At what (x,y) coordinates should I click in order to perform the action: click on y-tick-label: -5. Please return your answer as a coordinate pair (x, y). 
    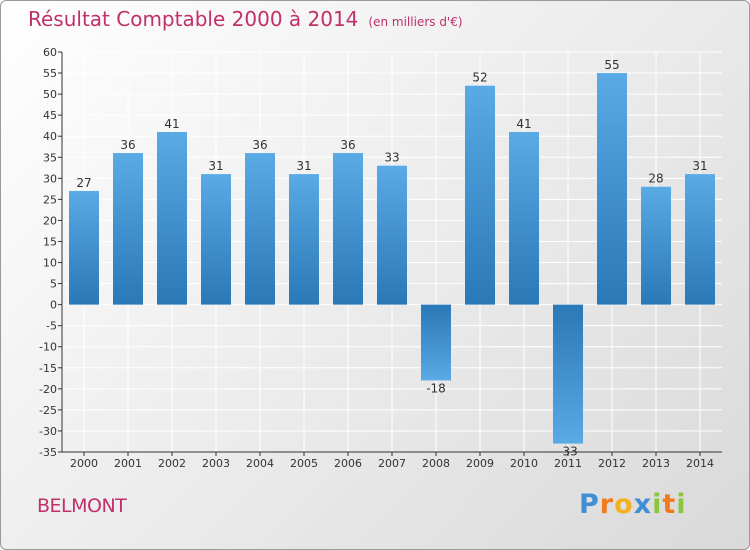
    Looking at the image, I should click on (51, 326).